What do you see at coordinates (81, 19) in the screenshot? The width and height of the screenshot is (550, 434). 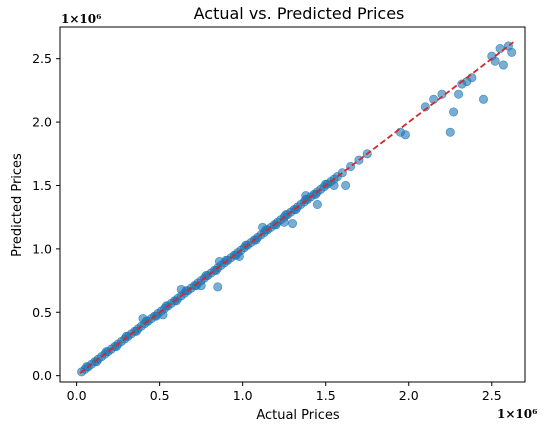 I see `y-axis-multiplier: 1×10⁶` at bounding box center [81, 19].